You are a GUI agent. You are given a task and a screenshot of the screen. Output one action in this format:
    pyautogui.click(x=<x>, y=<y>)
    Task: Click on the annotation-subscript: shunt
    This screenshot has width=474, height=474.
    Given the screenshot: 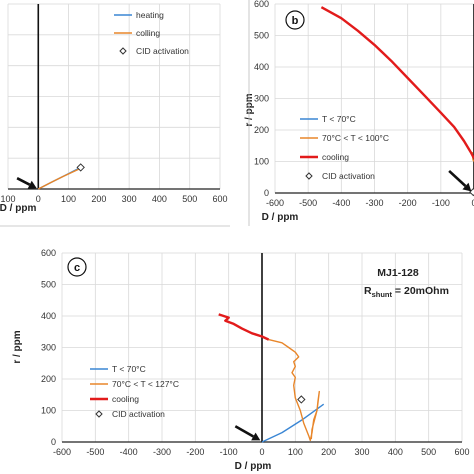 What is the action you would take?
    pyautogui.click(x=382, y=294)
    